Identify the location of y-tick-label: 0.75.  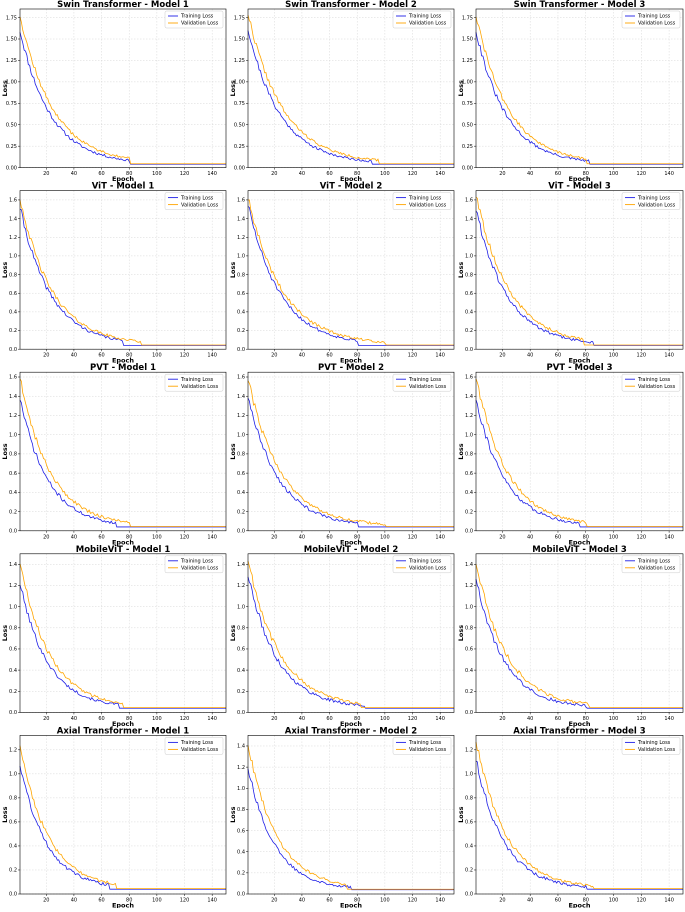
(11, 104).